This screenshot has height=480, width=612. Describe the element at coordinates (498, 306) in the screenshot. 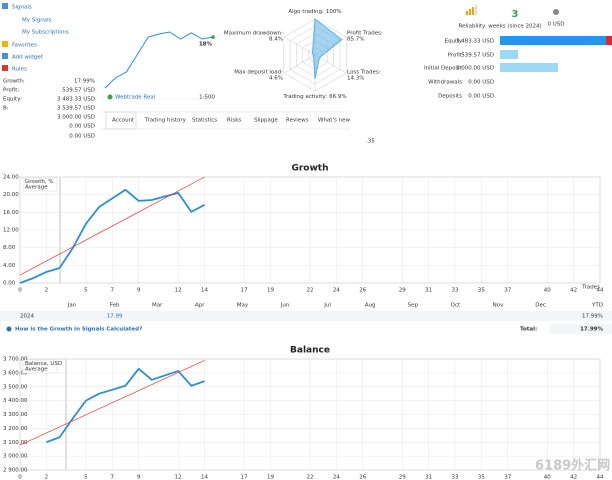

I see `month-label: Nov` at that location.